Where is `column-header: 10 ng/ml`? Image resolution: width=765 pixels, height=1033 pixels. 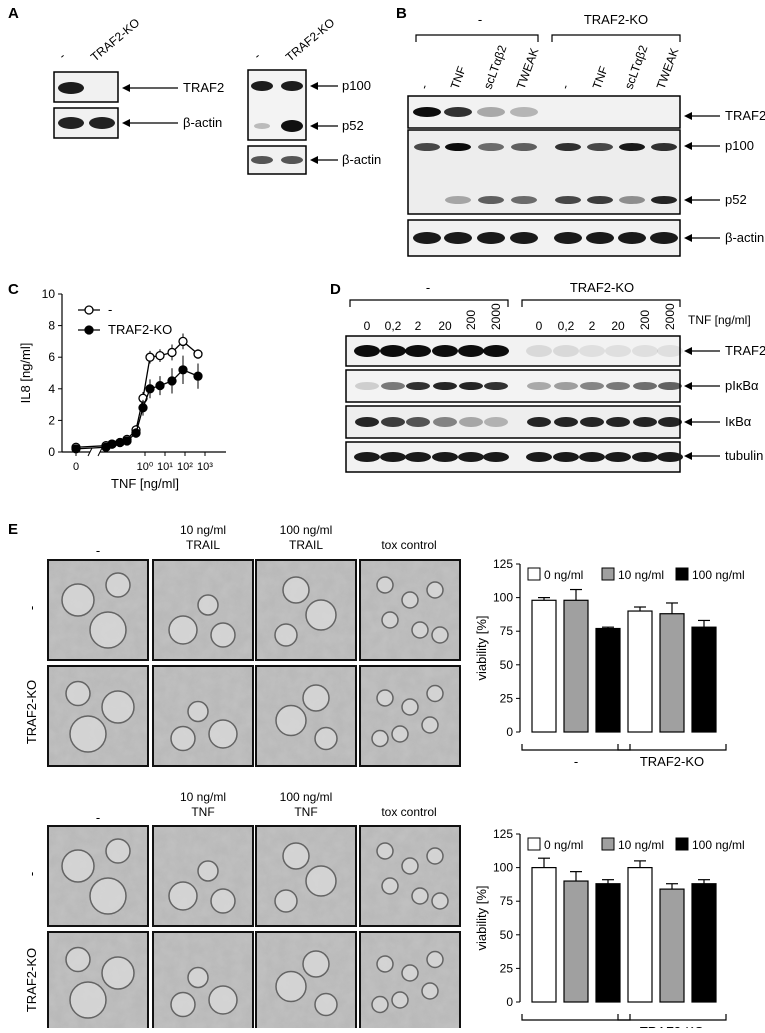 column-header: 10 ng/ml is located at coordinates (203, 797).